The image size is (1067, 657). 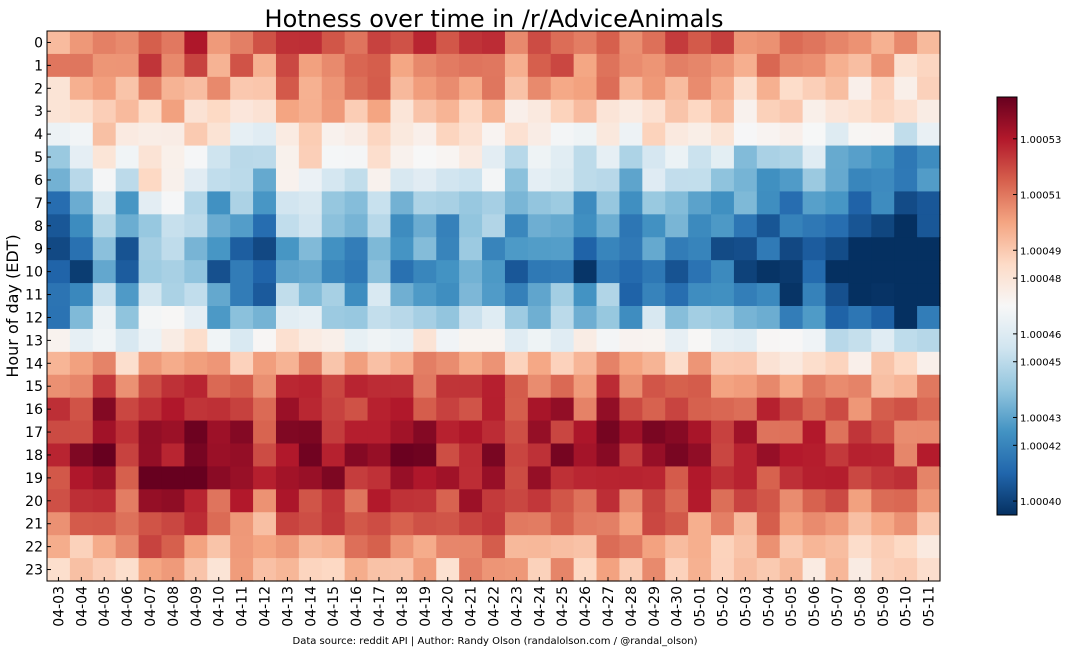 I want to click on x-tick-label: 05-09, so click(x=884, y=606).